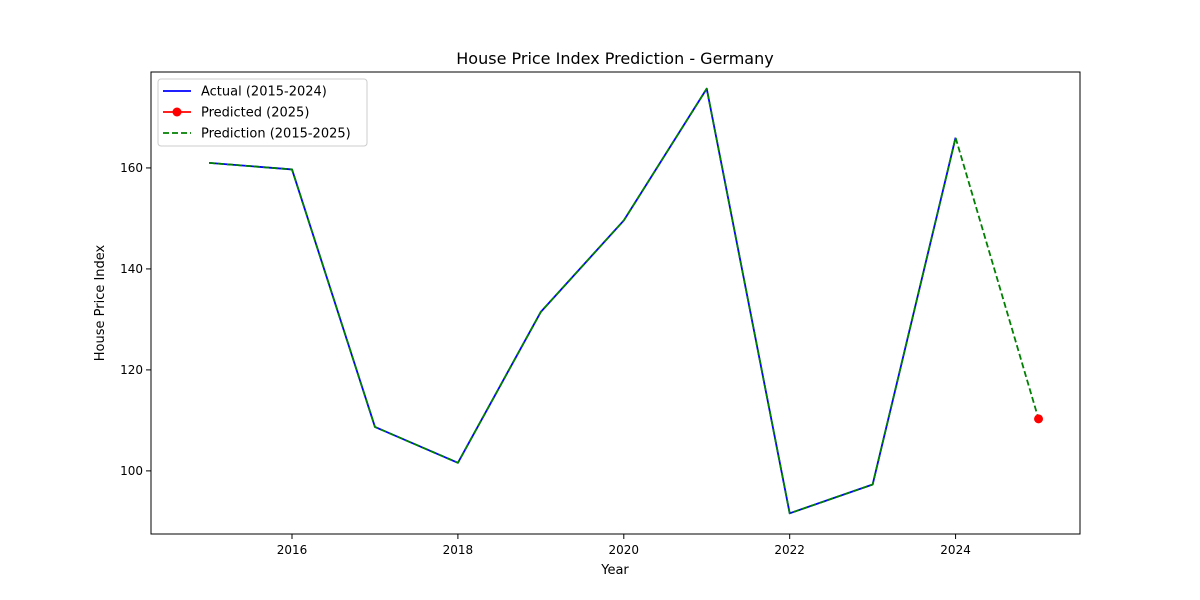  Describe the element at coordinates (177, 112) in the screenshot. I see `legend-swatch-marker` at that location.